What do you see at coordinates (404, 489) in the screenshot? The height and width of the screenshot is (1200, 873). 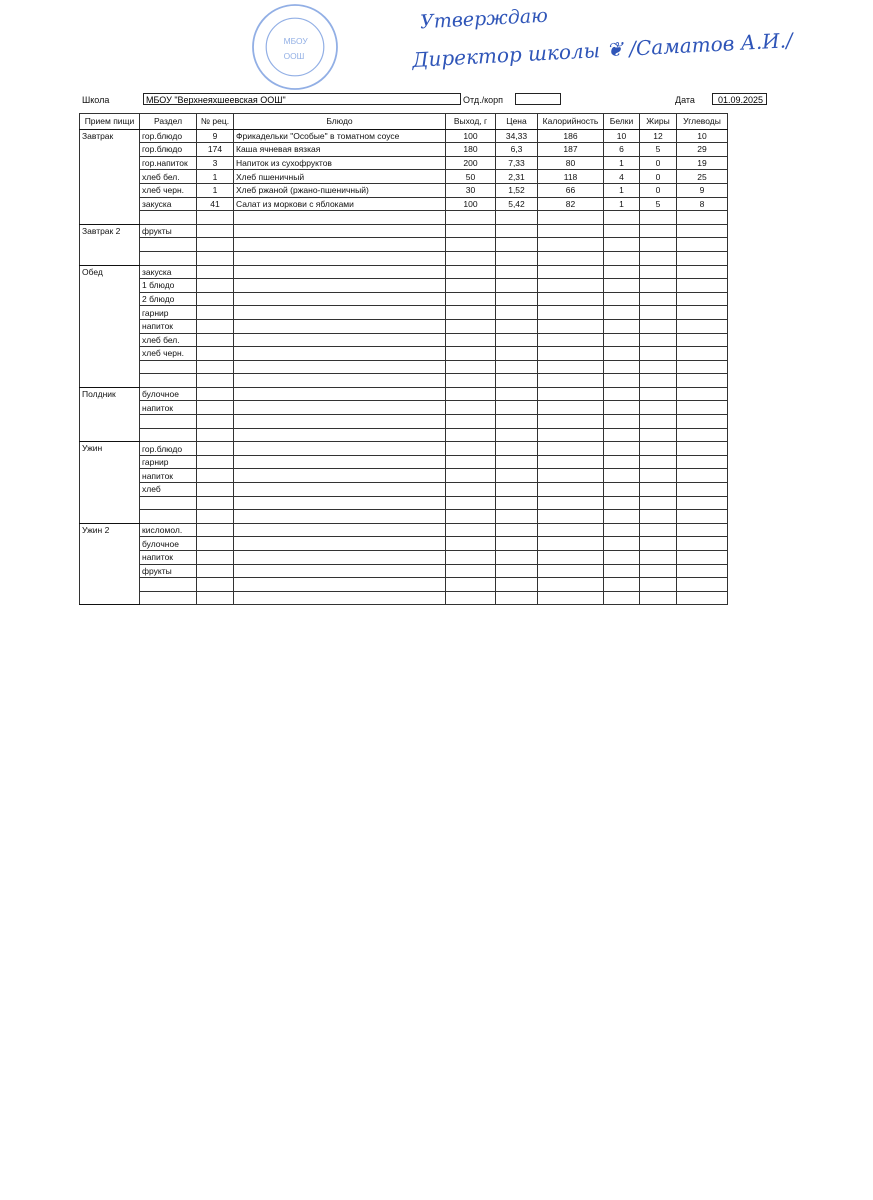 I see `table-row: хлеб` at bounding box center [404, 489].